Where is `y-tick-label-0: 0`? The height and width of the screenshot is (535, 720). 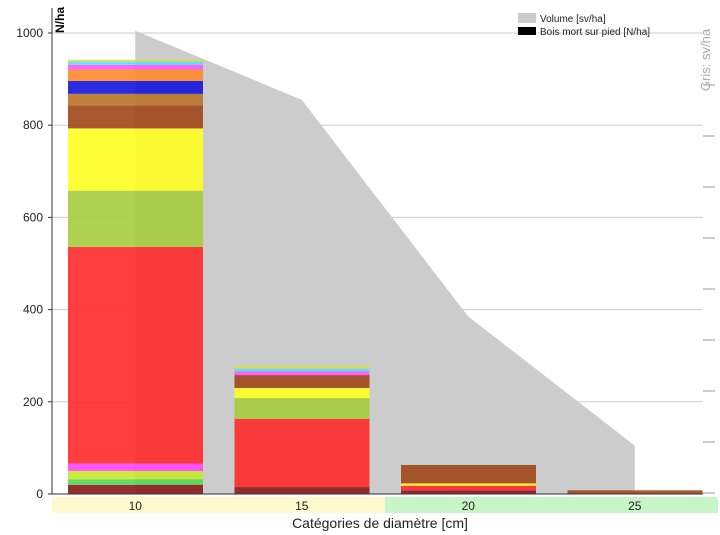 y-tick-label-0: 0 is located at coordinates (39, 494).